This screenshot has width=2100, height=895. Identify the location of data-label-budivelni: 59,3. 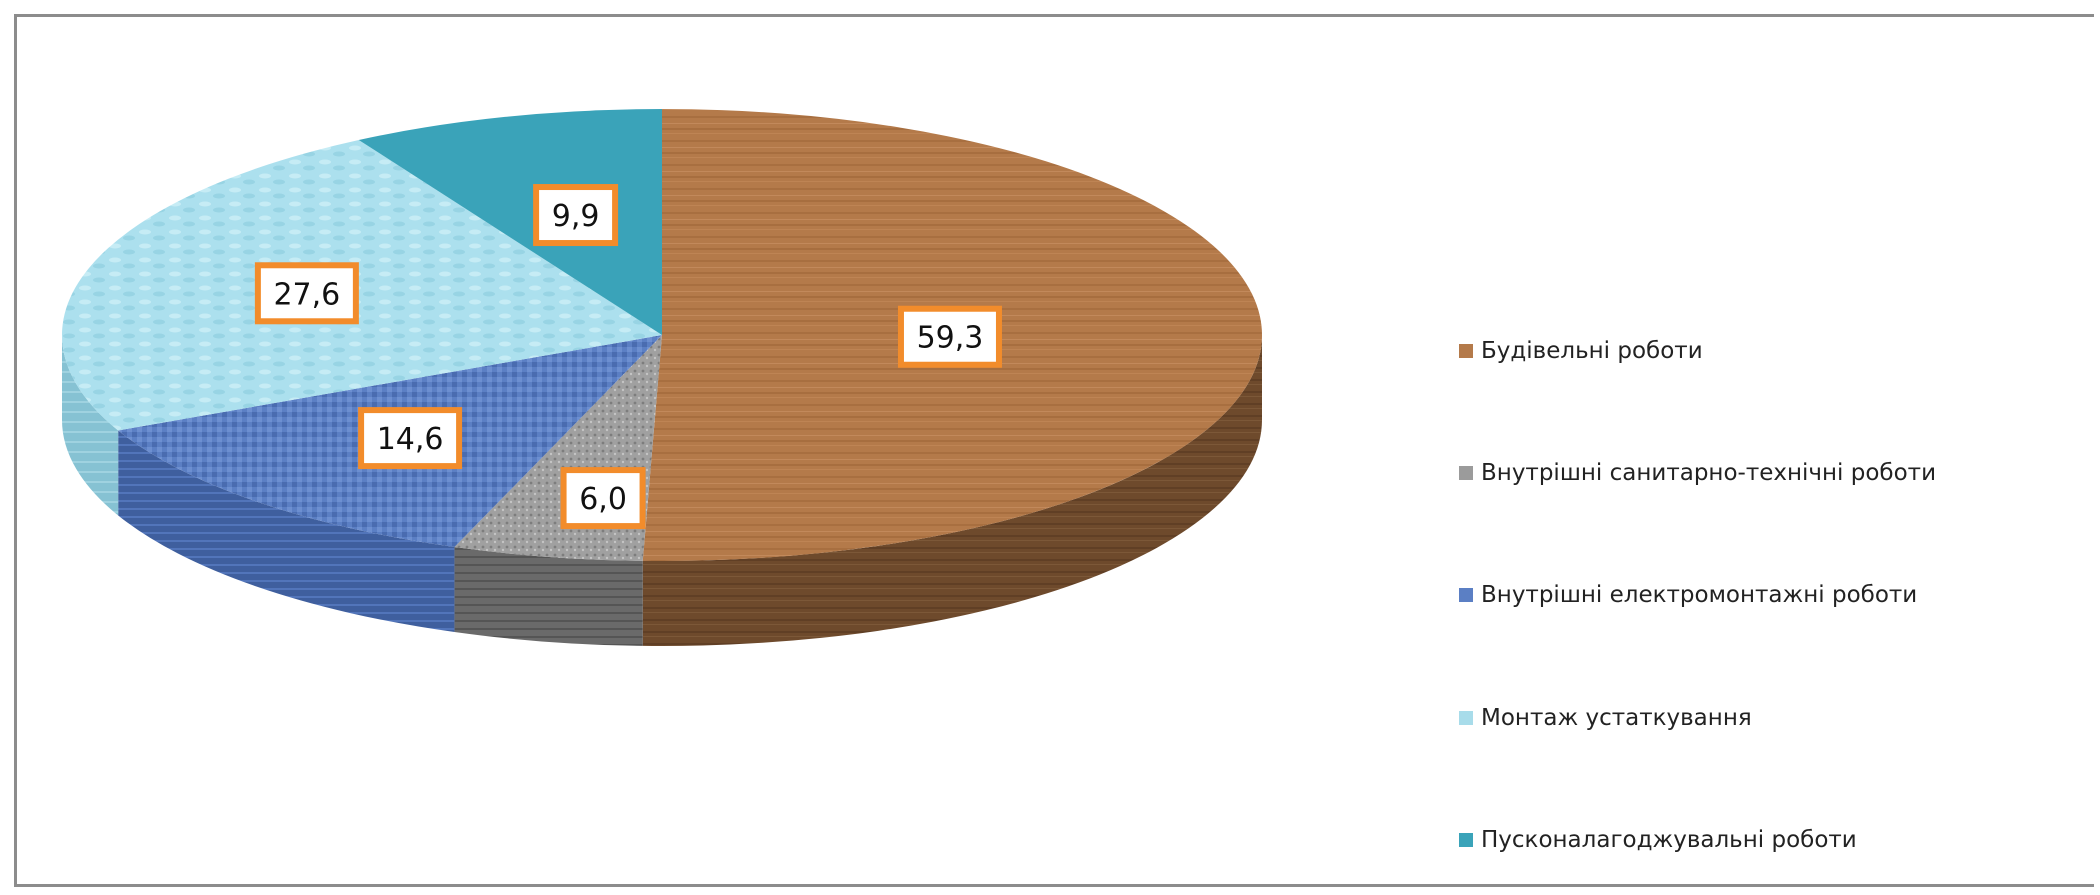
(949, 336).